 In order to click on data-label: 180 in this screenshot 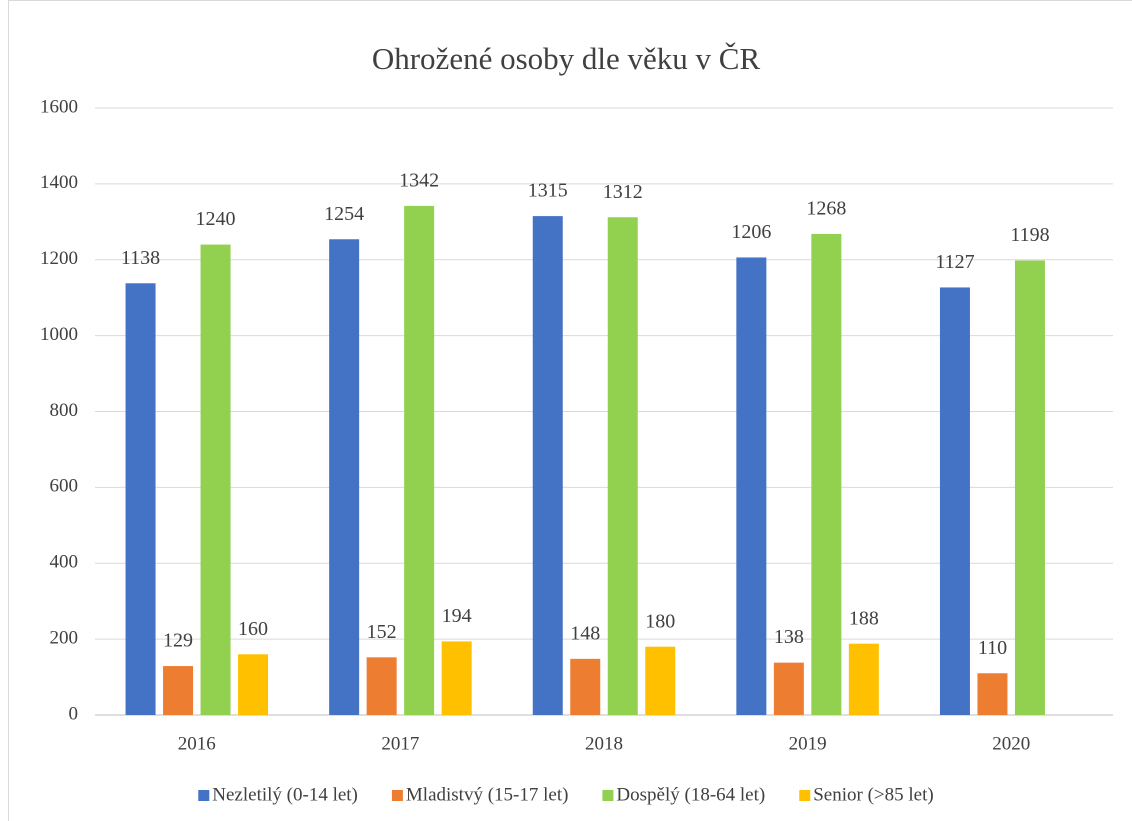, I will do `click(660, 621)`.